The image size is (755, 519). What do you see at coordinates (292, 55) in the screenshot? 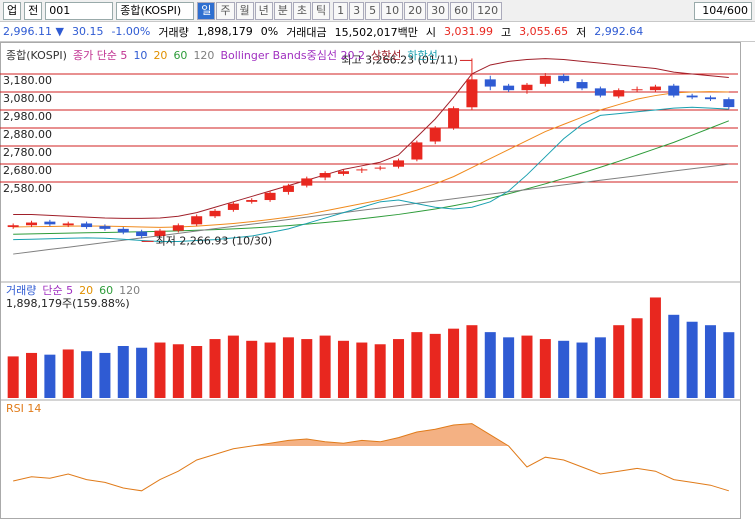
I see `legend-item: Bollinger Bands중심선 20.2` at bounding box center [292, 55].